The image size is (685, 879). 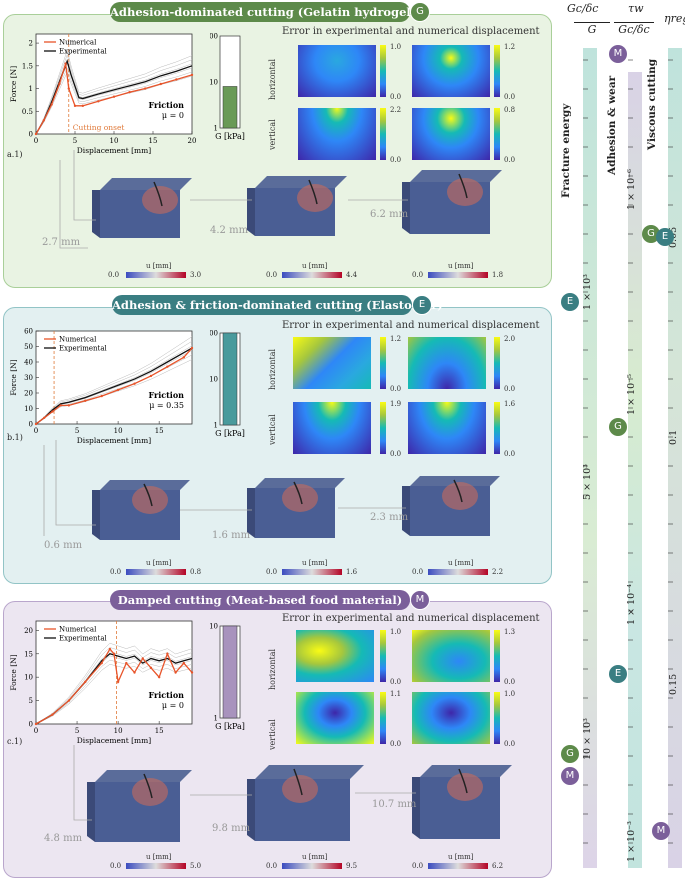 What do you see at coordinates (114, 386) in the screenshot?
I see `experimental-line` at bounding box center [114, 386].